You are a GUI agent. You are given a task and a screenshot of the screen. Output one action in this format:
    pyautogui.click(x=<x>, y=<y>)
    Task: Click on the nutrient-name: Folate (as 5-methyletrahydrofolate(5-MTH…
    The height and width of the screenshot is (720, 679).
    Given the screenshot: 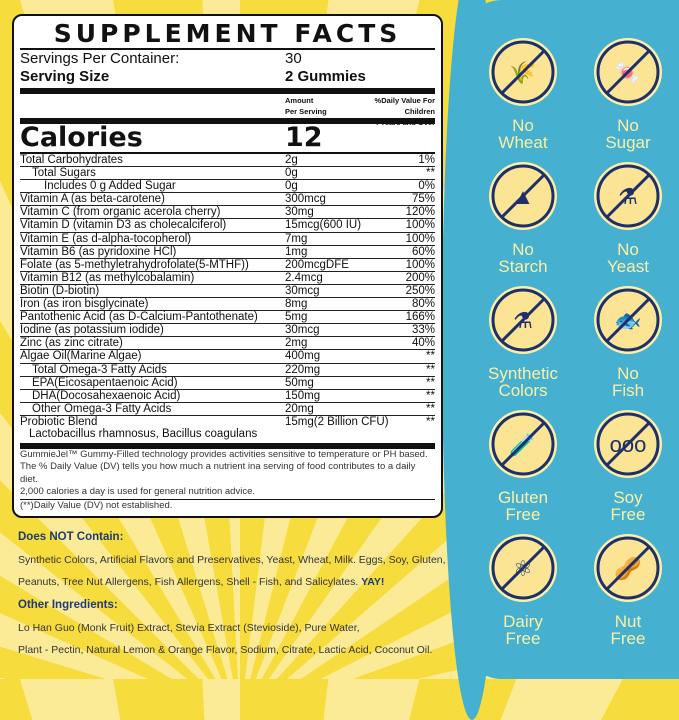 What is the action you would take?
    pyautogui.click(x=134, y=264)
    